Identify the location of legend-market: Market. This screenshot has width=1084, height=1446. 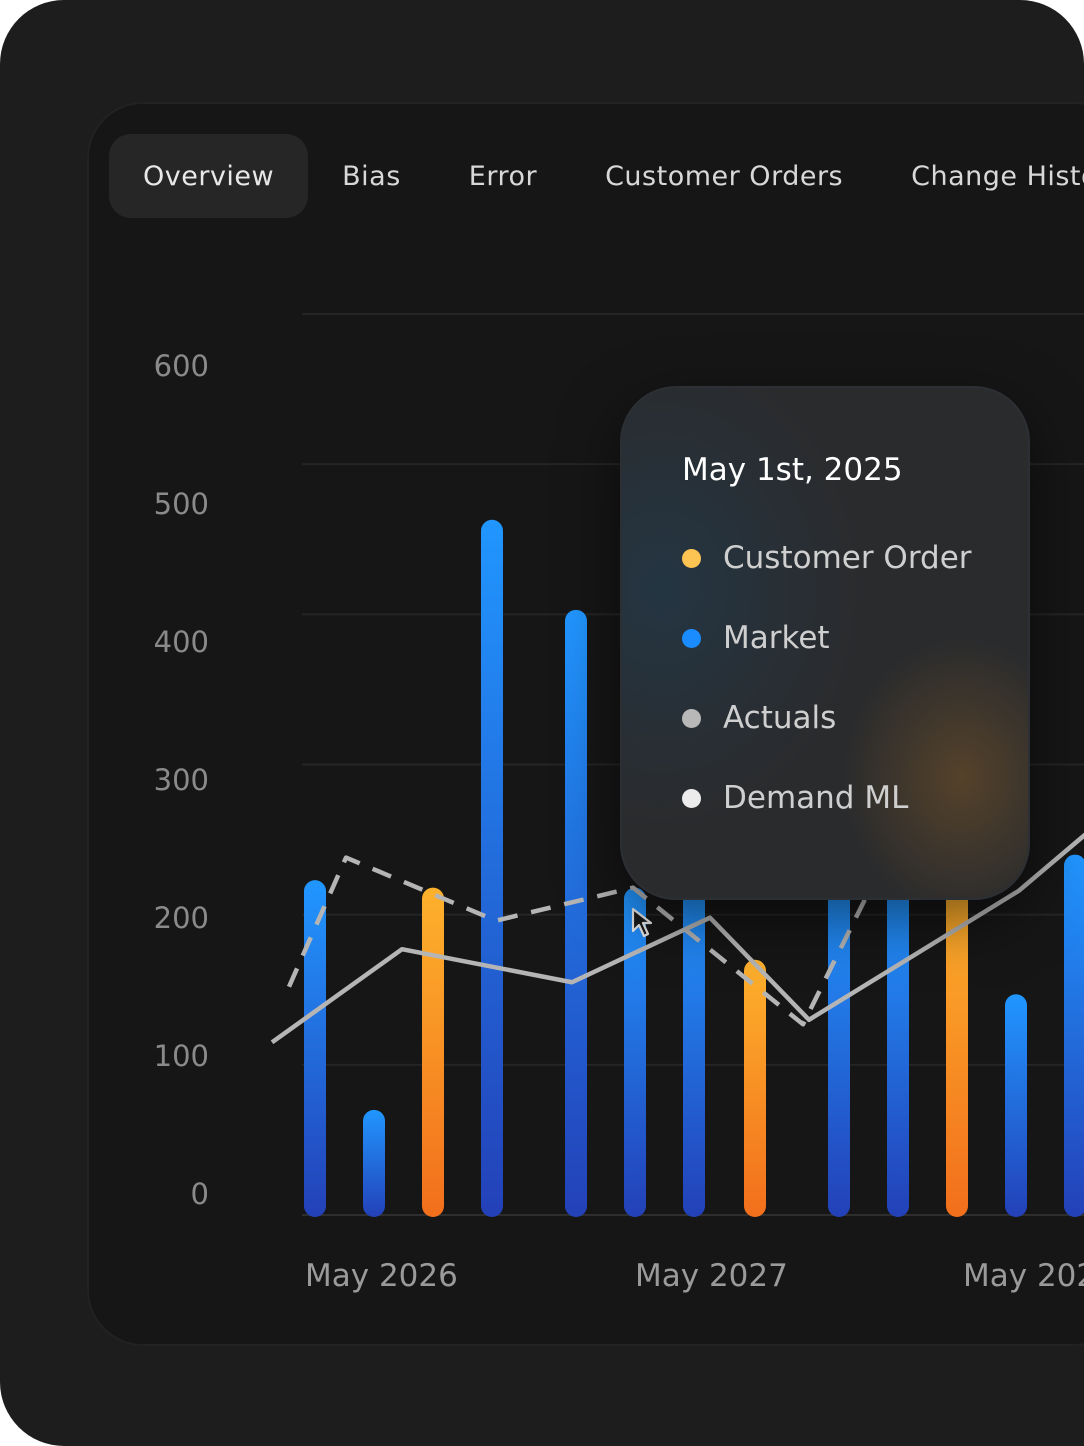
(756, 638).